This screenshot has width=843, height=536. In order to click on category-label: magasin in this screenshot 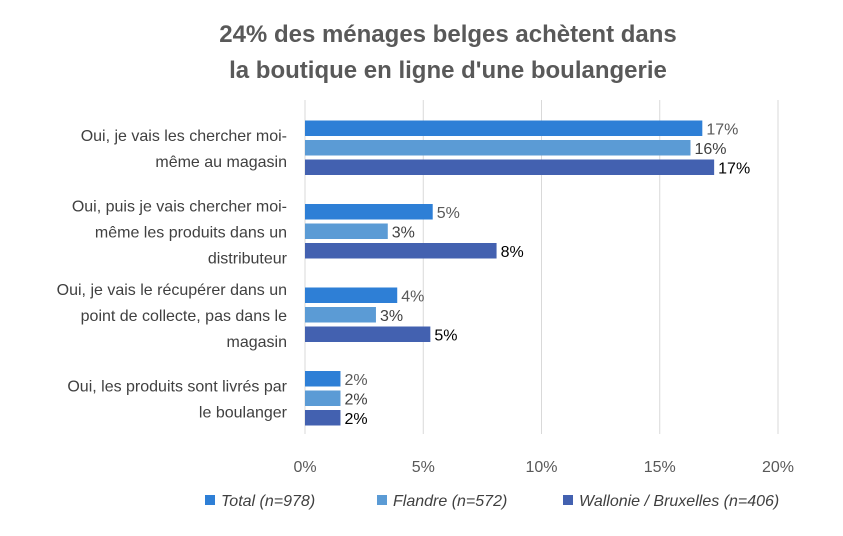, I will do `click(257, 342)`.